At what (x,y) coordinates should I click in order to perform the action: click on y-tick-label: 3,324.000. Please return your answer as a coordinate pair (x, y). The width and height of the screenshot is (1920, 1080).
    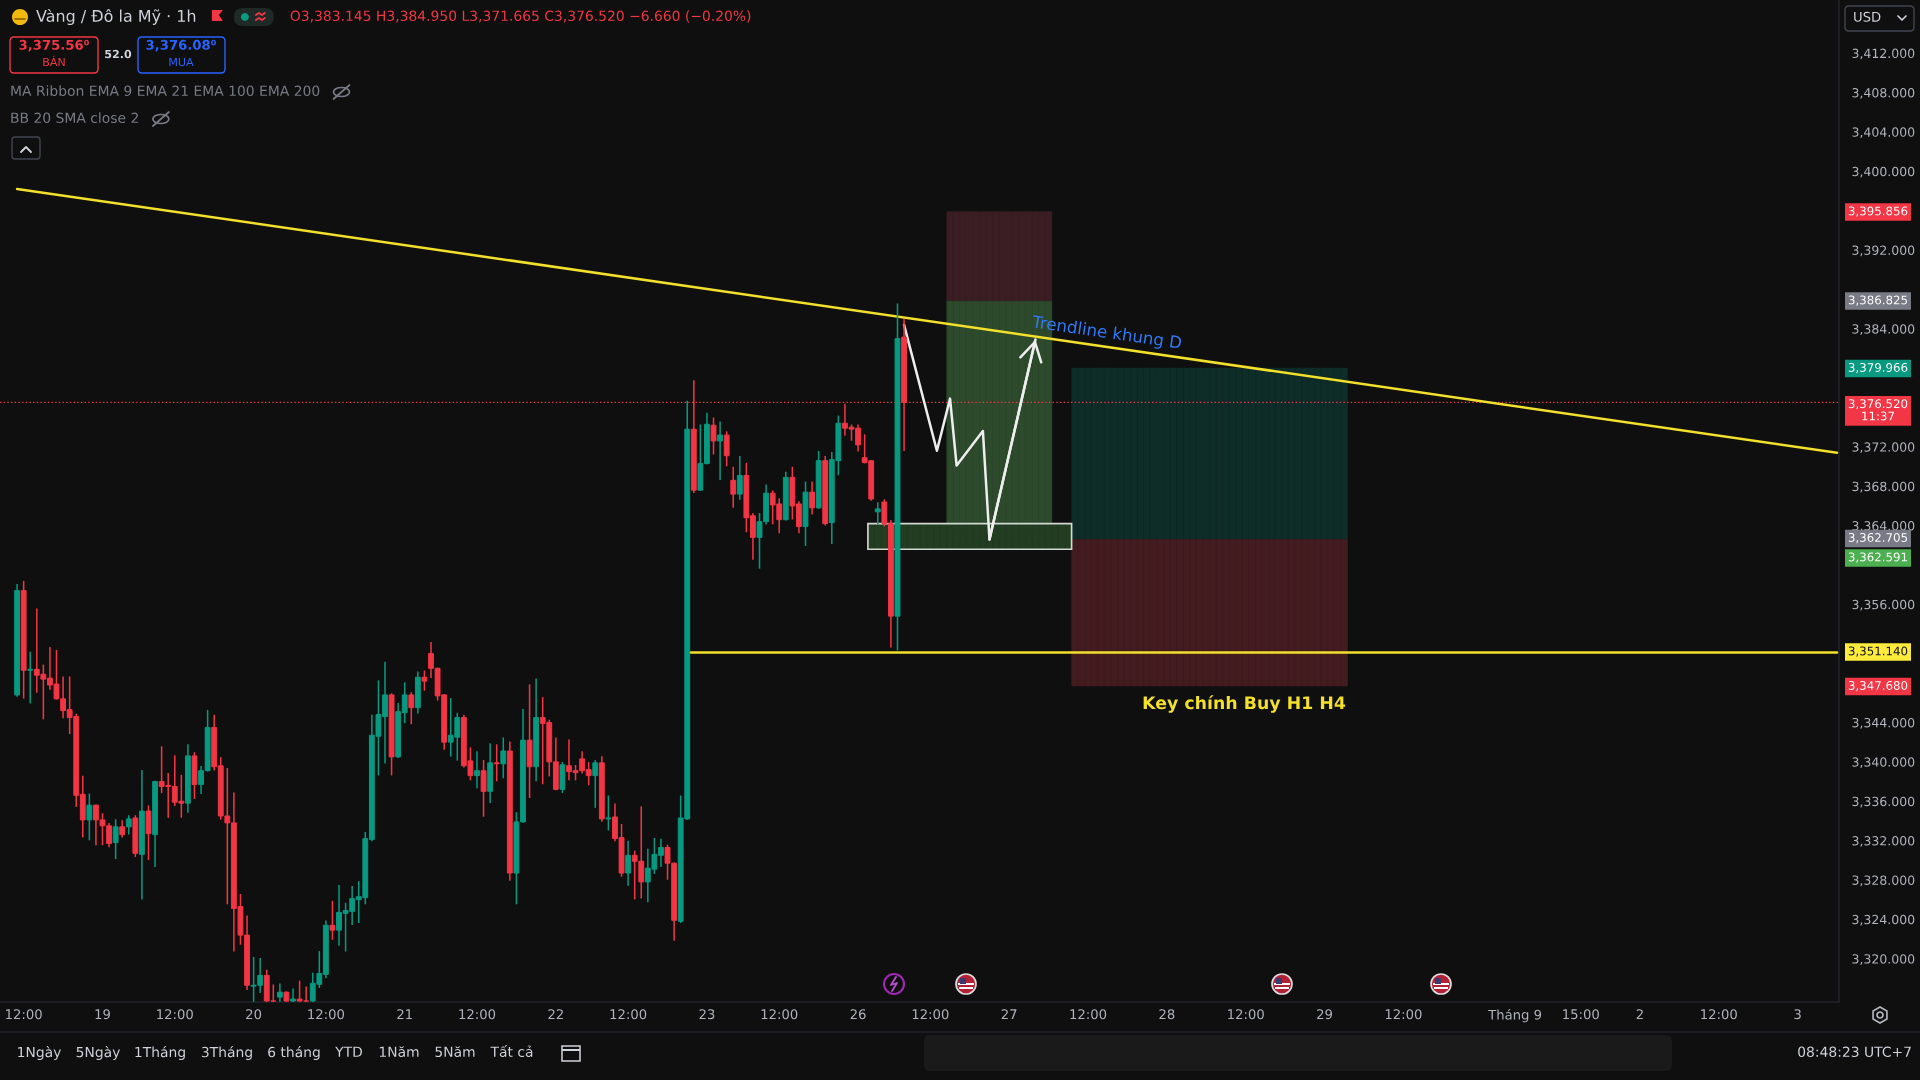
    Looking at the image, I should click on (1883, 920).